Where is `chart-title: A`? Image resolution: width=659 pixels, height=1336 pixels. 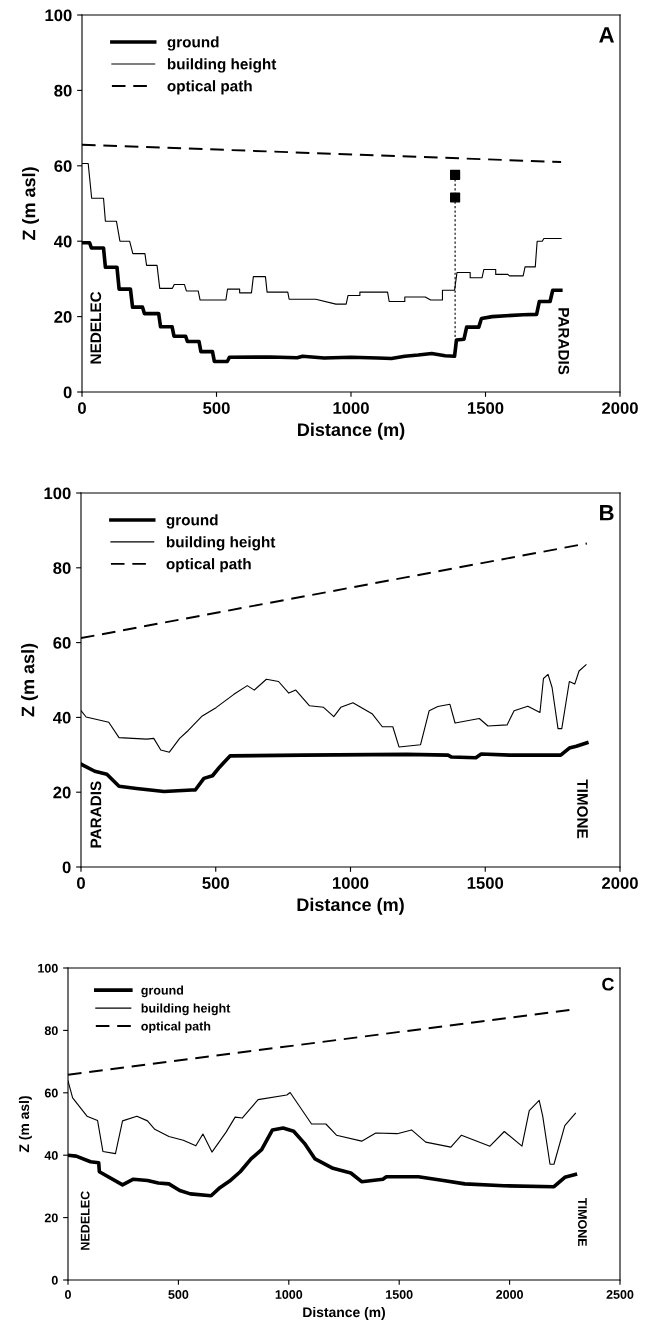 chart-title: A is located at coordinates (607, 35).